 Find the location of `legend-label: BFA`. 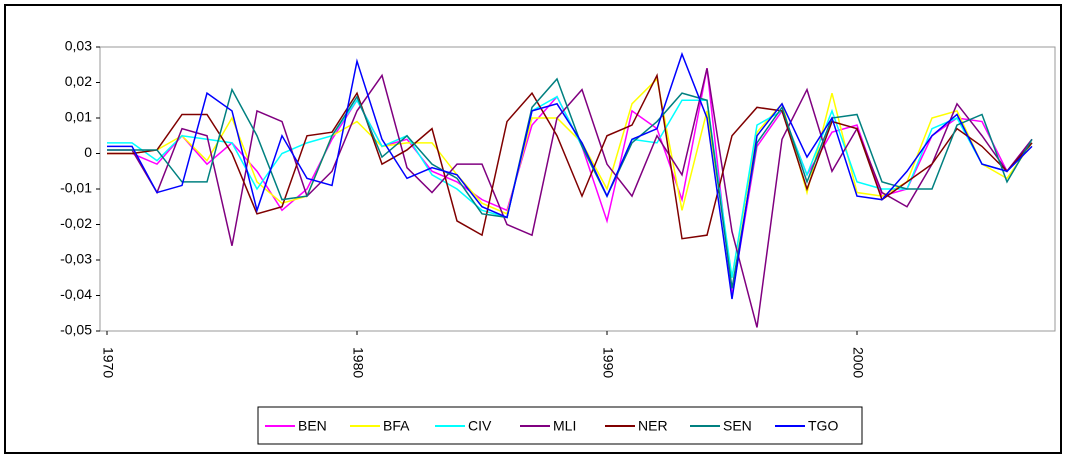

legend-label: BFA is located at coordinates (396, 426).